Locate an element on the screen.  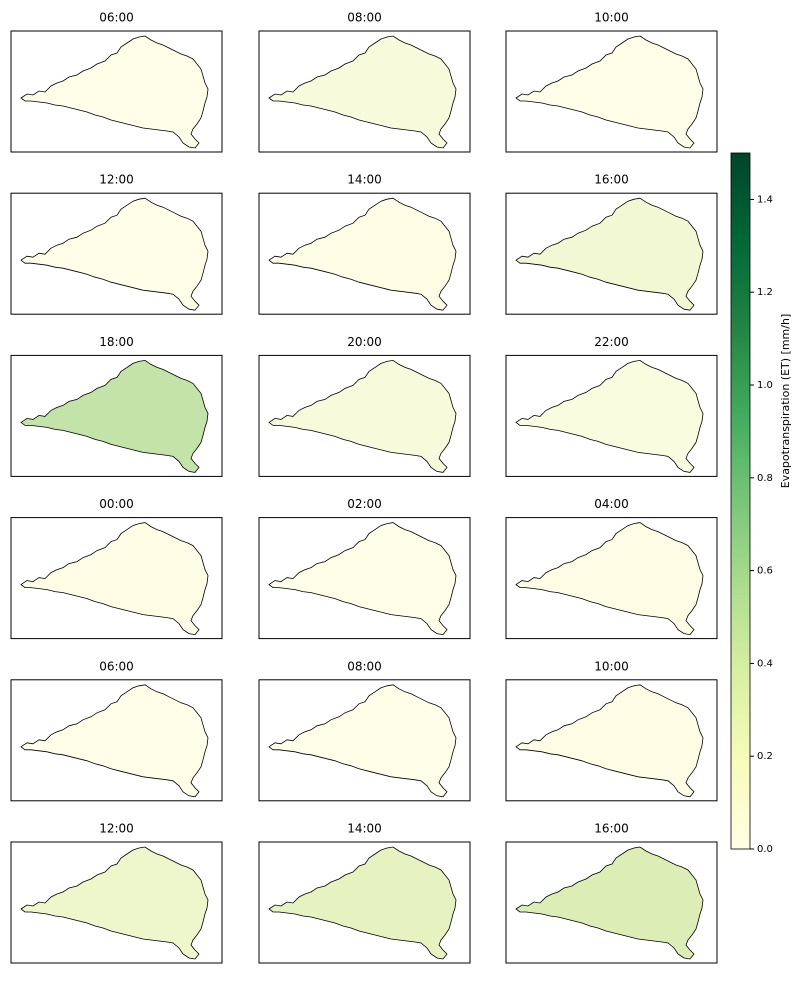
panel-title: 02:00 is located at coordinates (364, 504).